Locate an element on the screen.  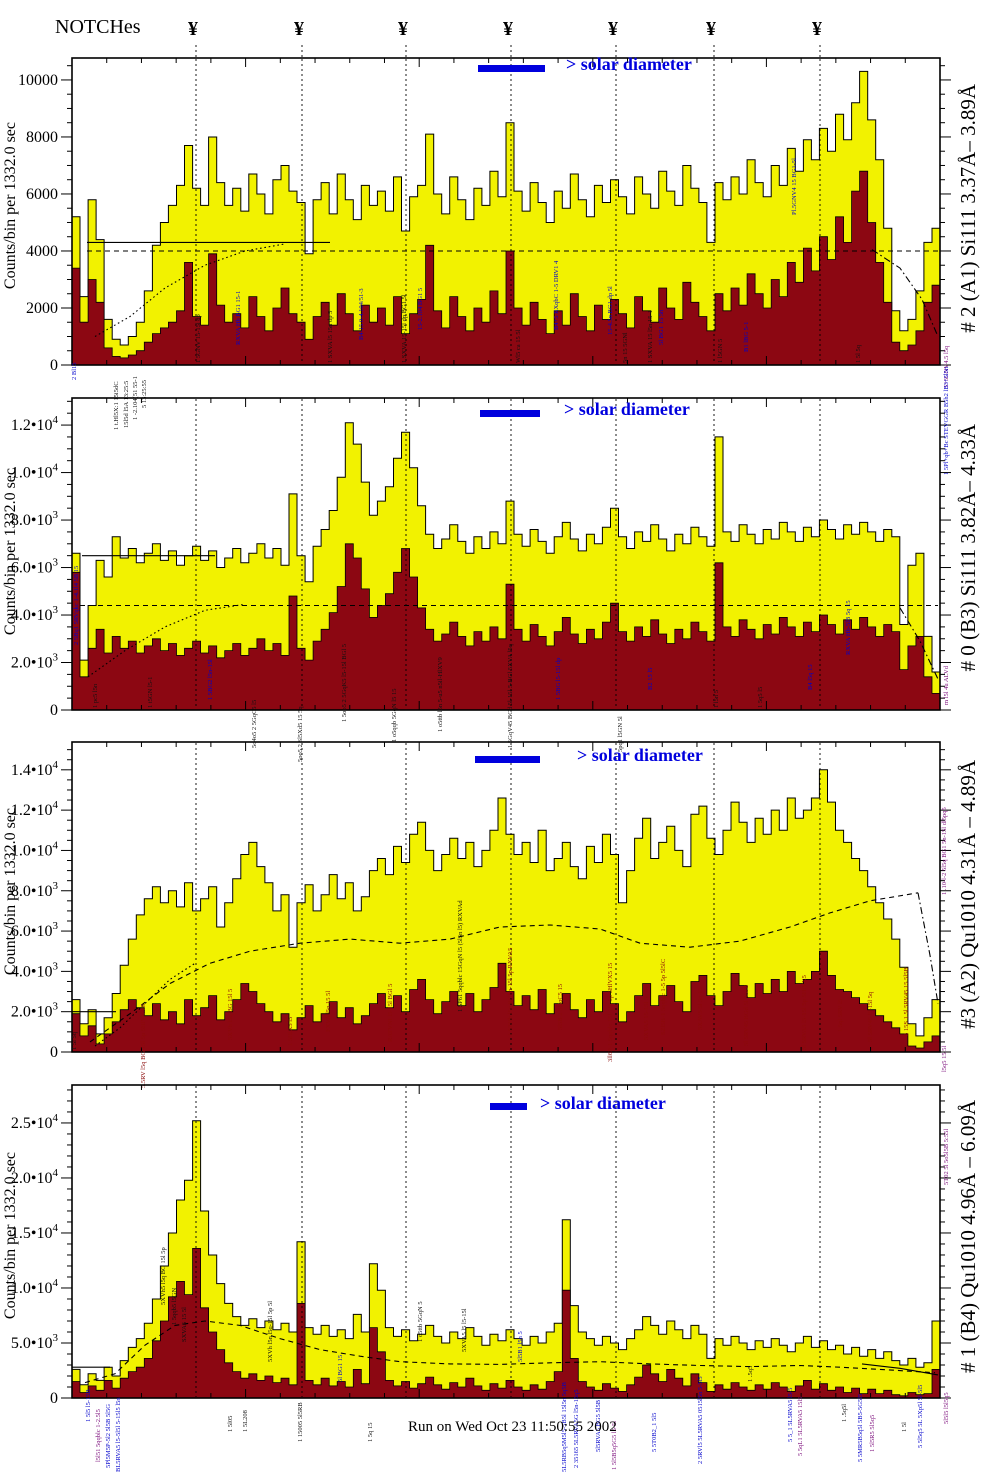
event-annotation: 1 o5ttb 5GqN 5 is located at coordinates (420, 1321).